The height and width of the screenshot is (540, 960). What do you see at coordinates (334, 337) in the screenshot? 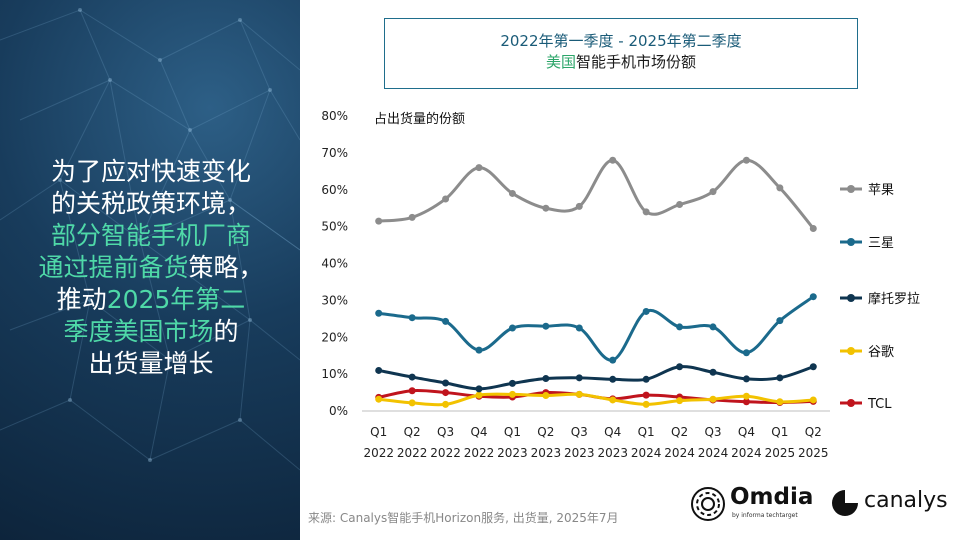
I see `y-tick-label: 20%` at bounding box center [334, 337].